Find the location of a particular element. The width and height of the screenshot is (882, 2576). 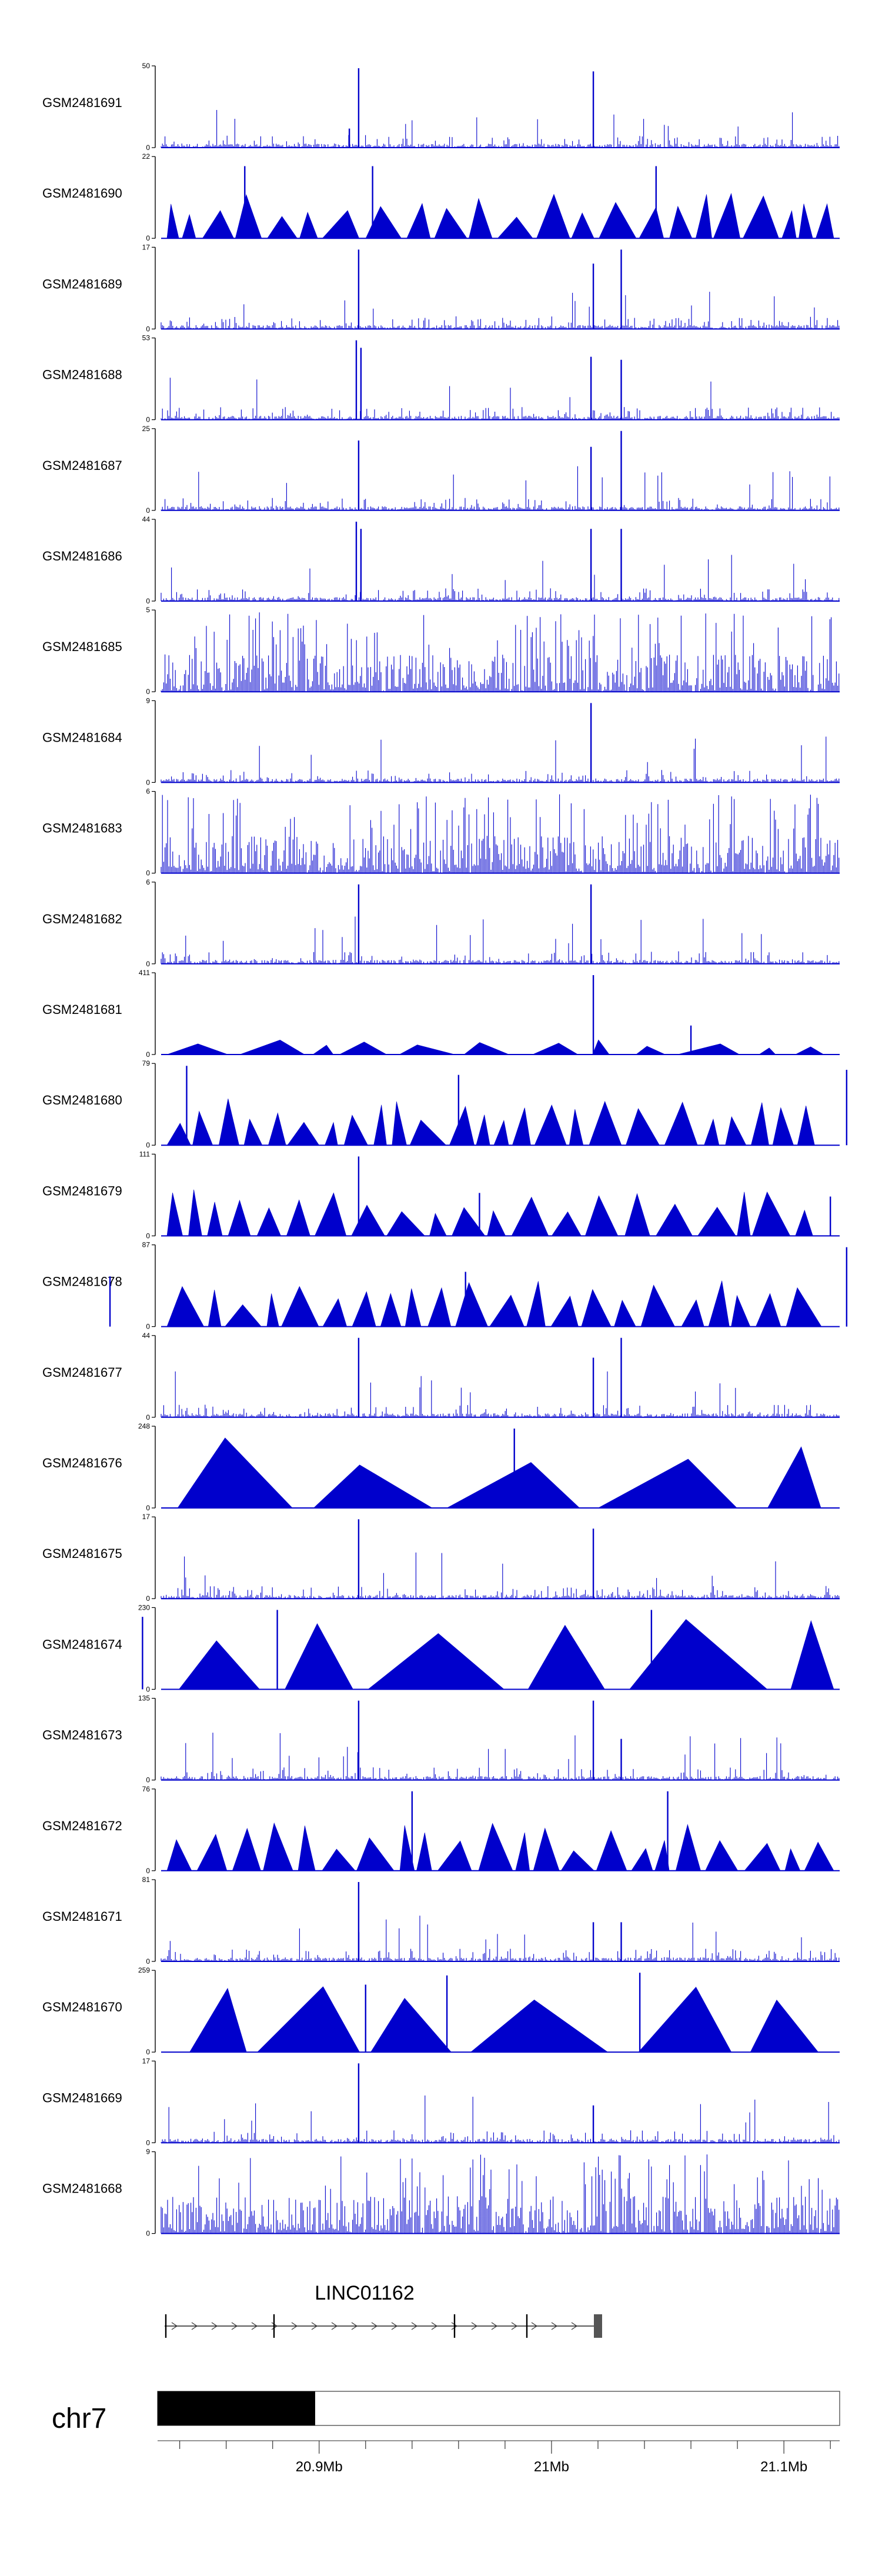

y-max-label: 259 is located at coordinates (144, 1970).